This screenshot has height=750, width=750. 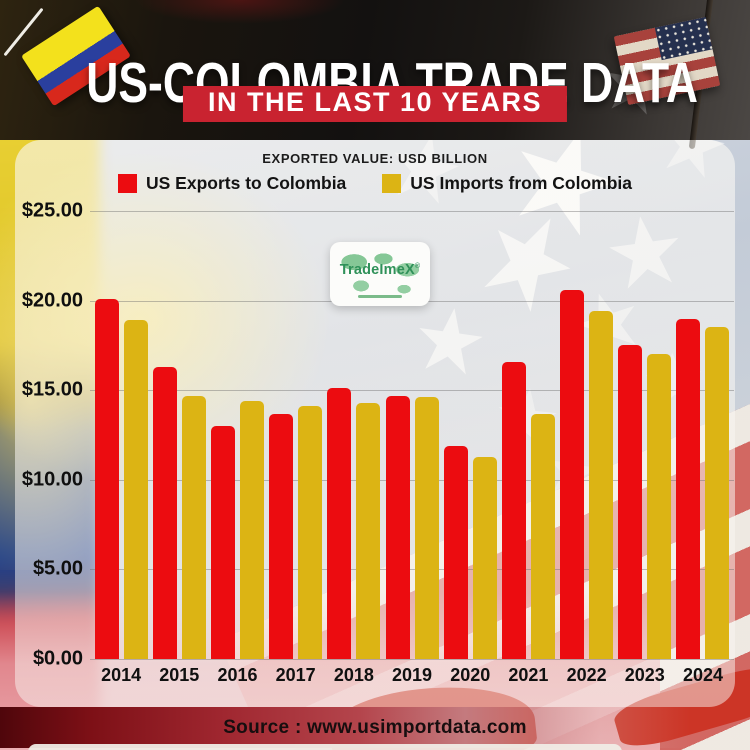 What do you see at coordinates (513, 510) in the screenshot?
I see `exports-bar-2021` at bounding box center [513, 510].